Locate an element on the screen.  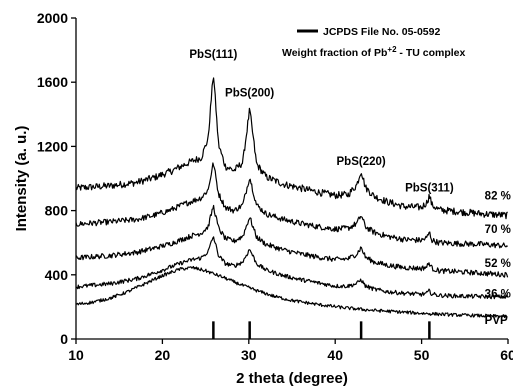
legend-title-prefix: Weight fraction of Pb is located at coordinates (334, 53).